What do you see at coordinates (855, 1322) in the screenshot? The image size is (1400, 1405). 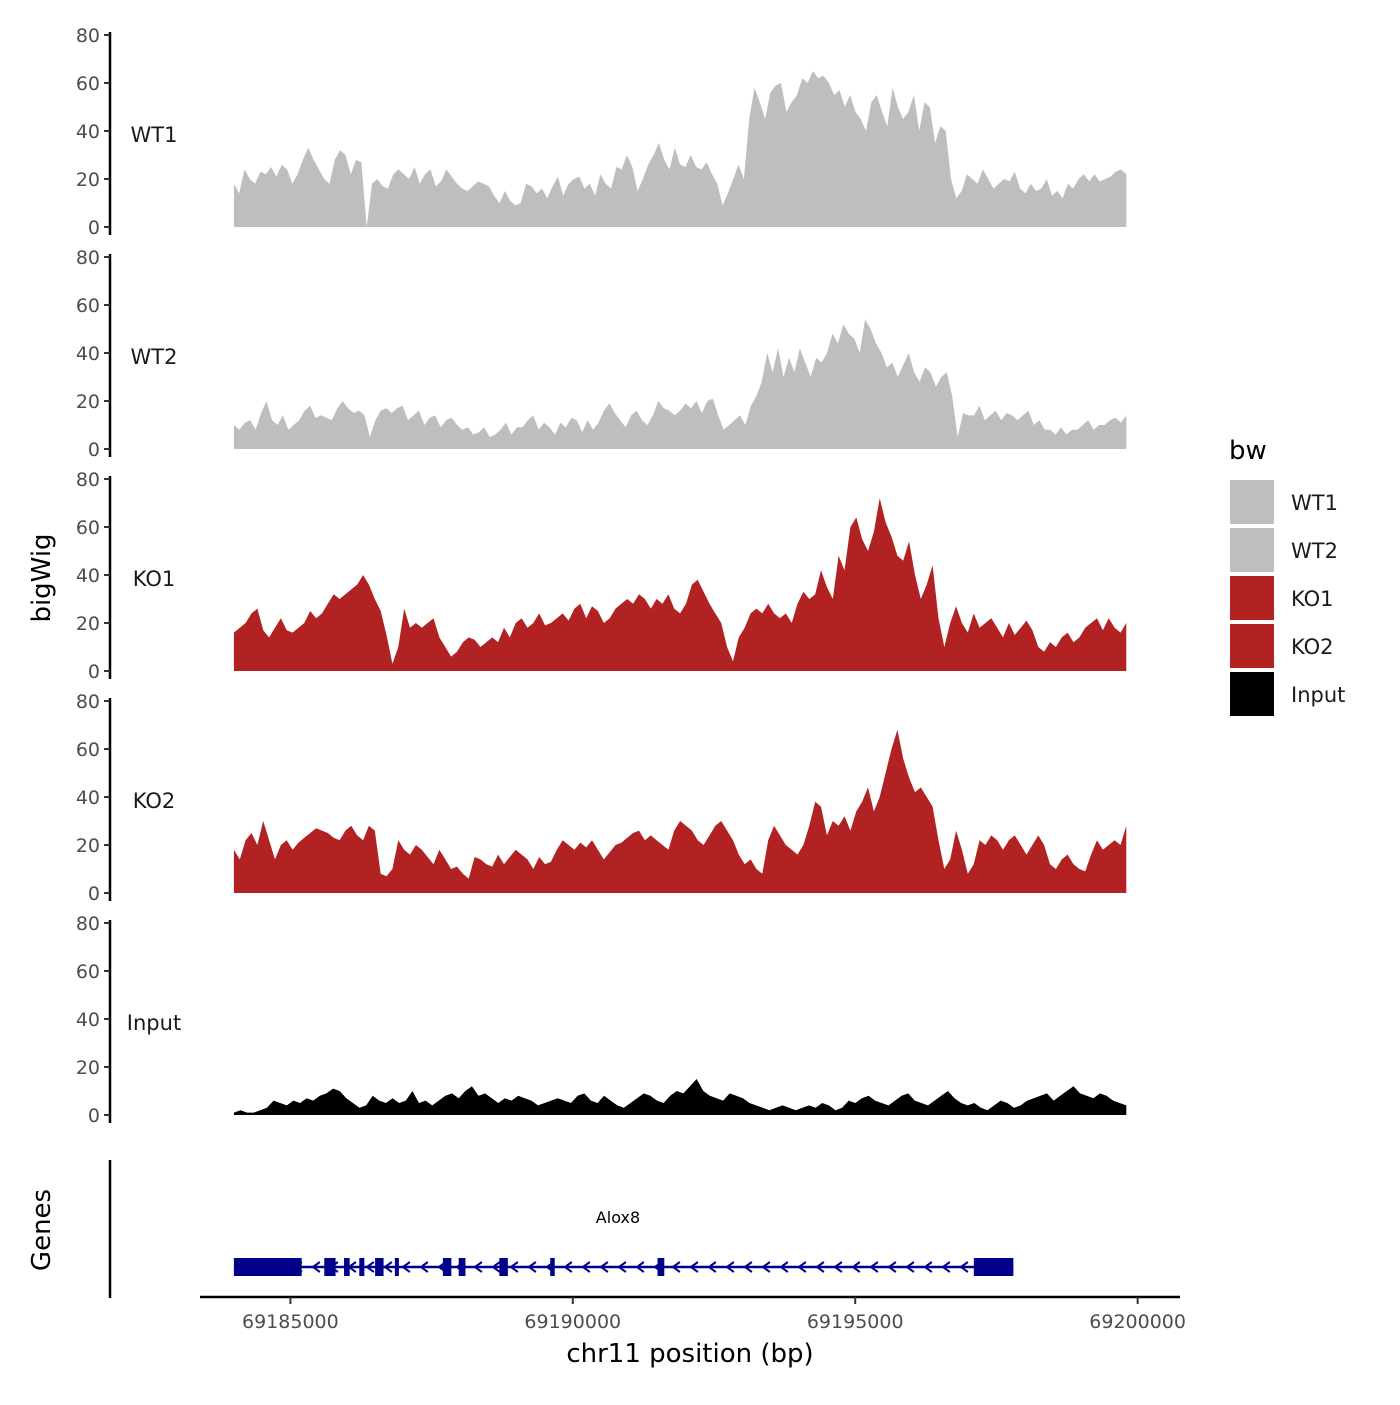 I see `x-tick-label: 69195000` at bounding box center [855, 1322].